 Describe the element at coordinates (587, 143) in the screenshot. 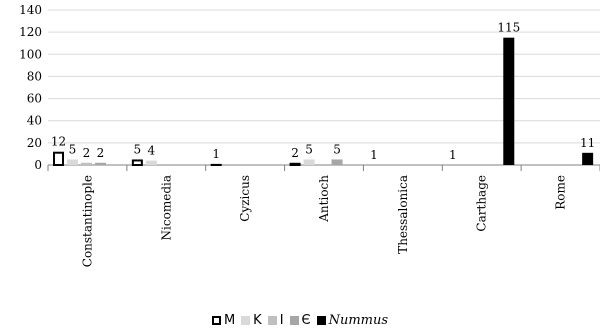

I see `data-label: 11` at that location.